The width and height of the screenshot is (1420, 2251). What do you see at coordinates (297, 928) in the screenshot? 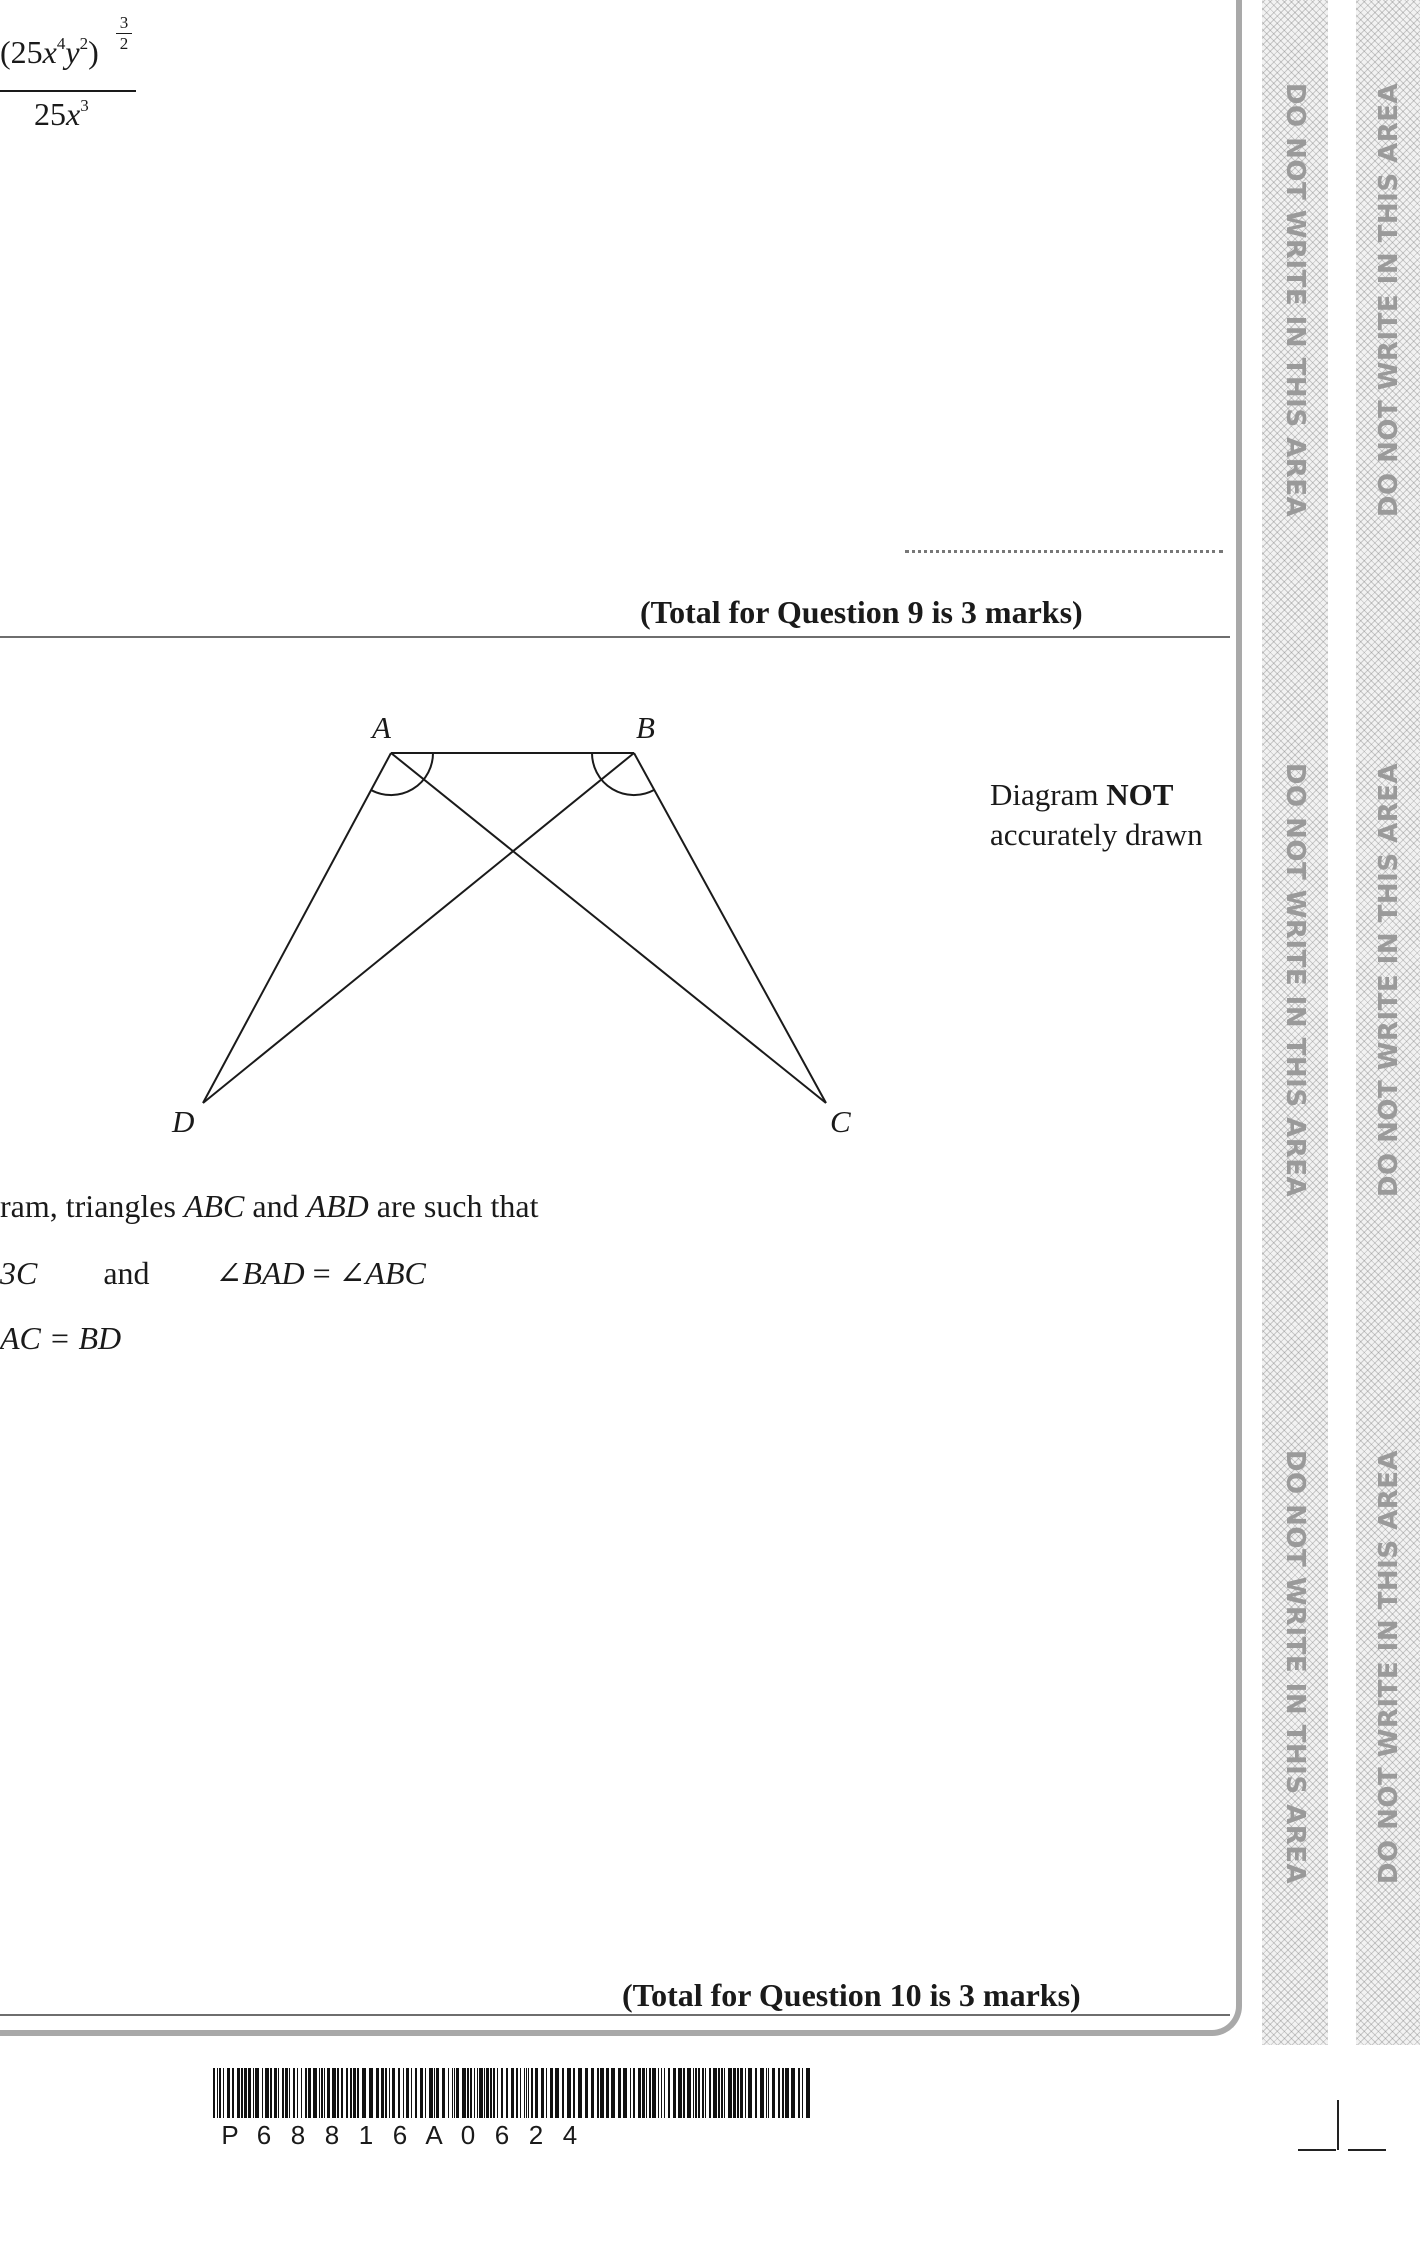
I see `segment-ad` at bounding box center [297, 928].